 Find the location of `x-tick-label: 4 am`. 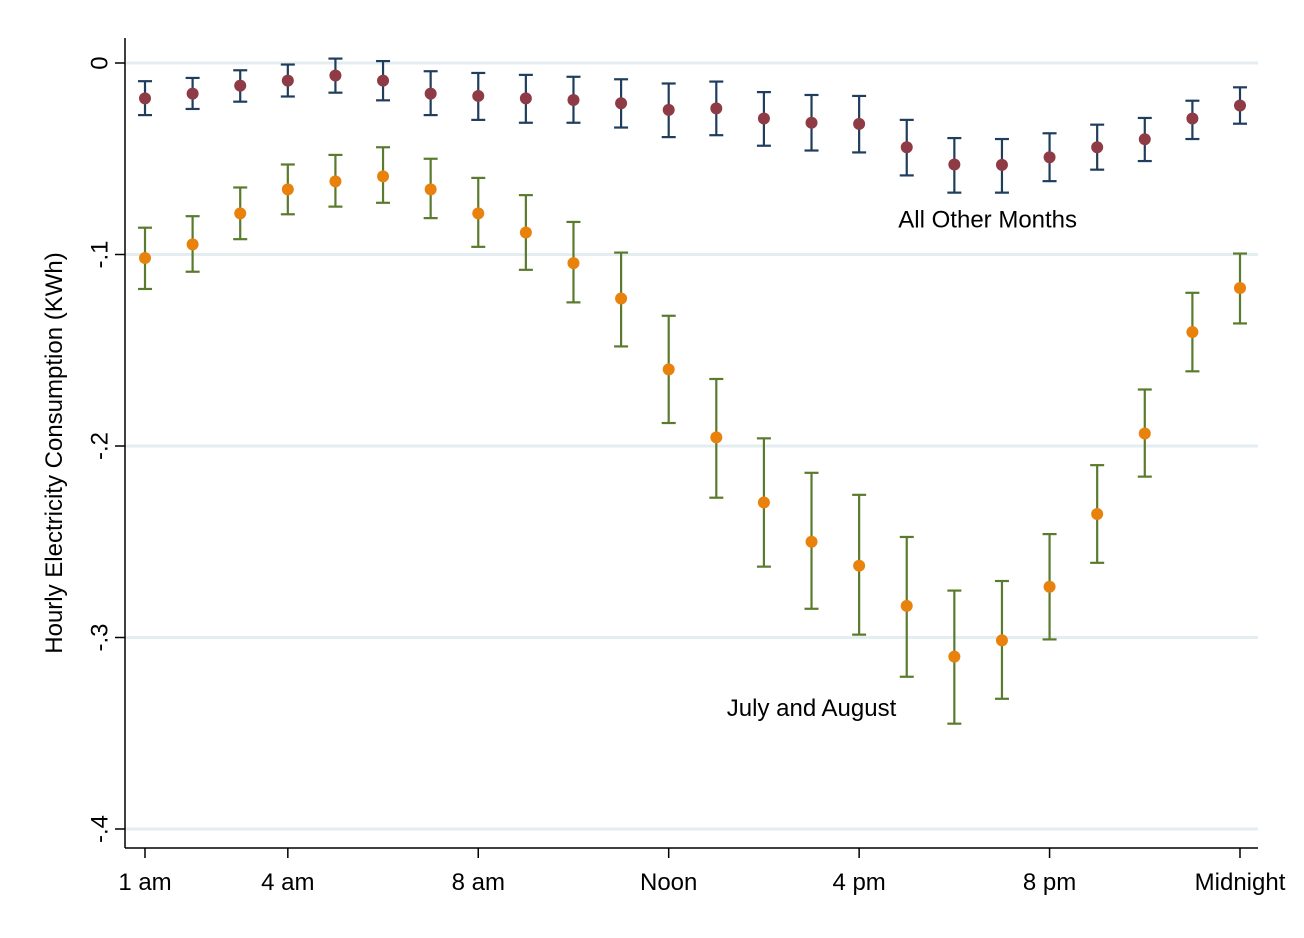

x-tick-label: 4 am is located at coordinates (287, 882).